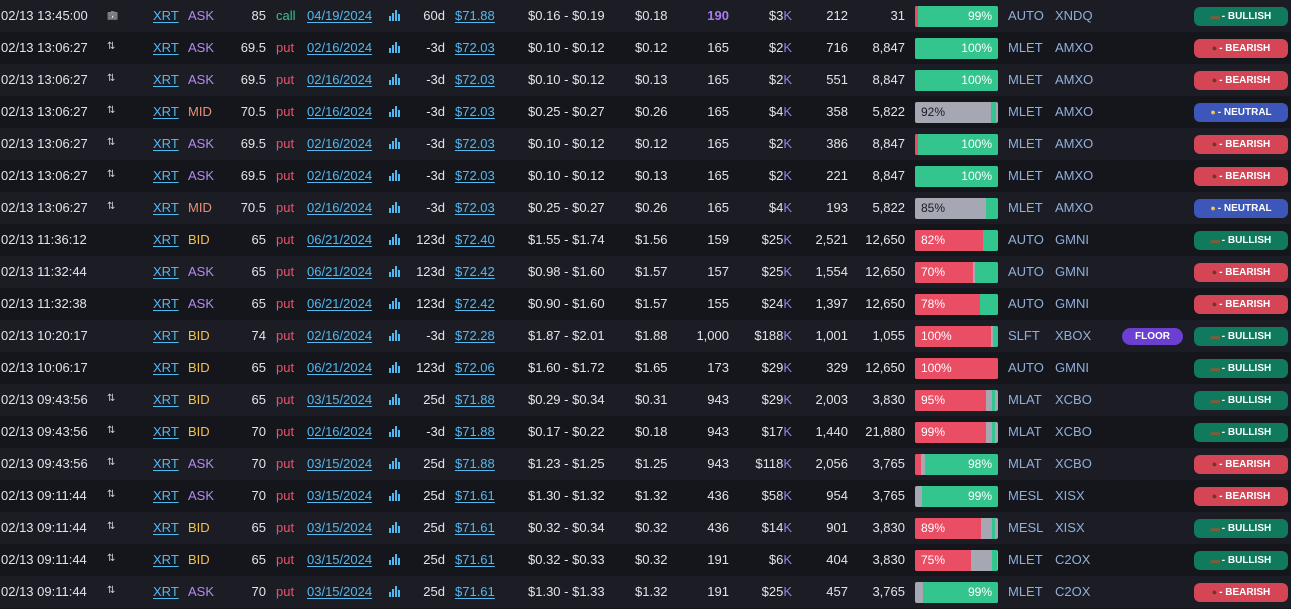  Describe the element at coordinates (475, 239) in the screenshot. I see `spot-price-link: $72.40` at that location.